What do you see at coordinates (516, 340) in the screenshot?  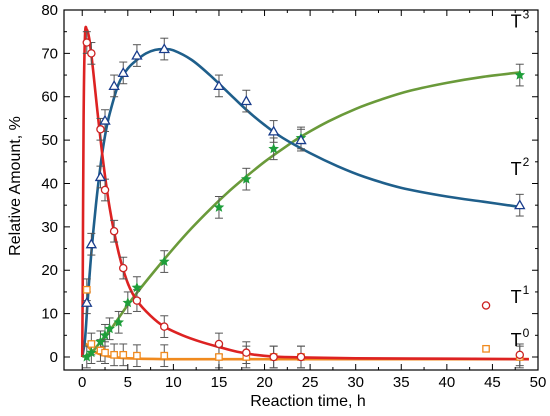 I see `series-label-t0: T` at bounding box center [516, 340].